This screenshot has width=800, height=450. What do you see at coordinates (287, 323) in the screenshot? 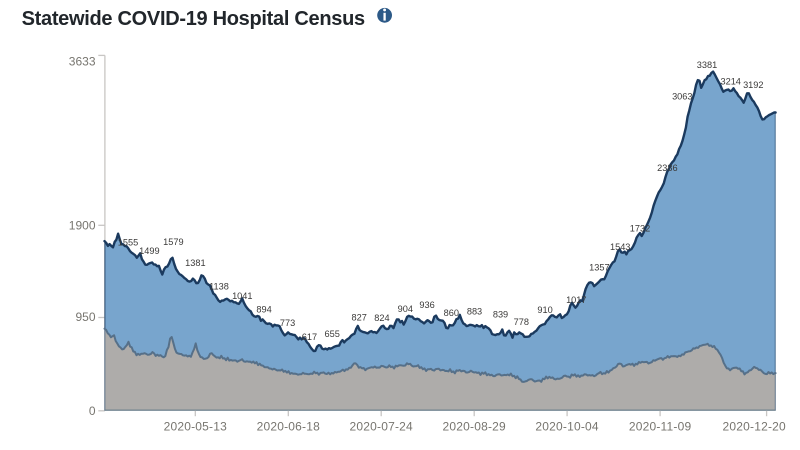
I see `svg-text: 773` at bounding box center [287, 323].